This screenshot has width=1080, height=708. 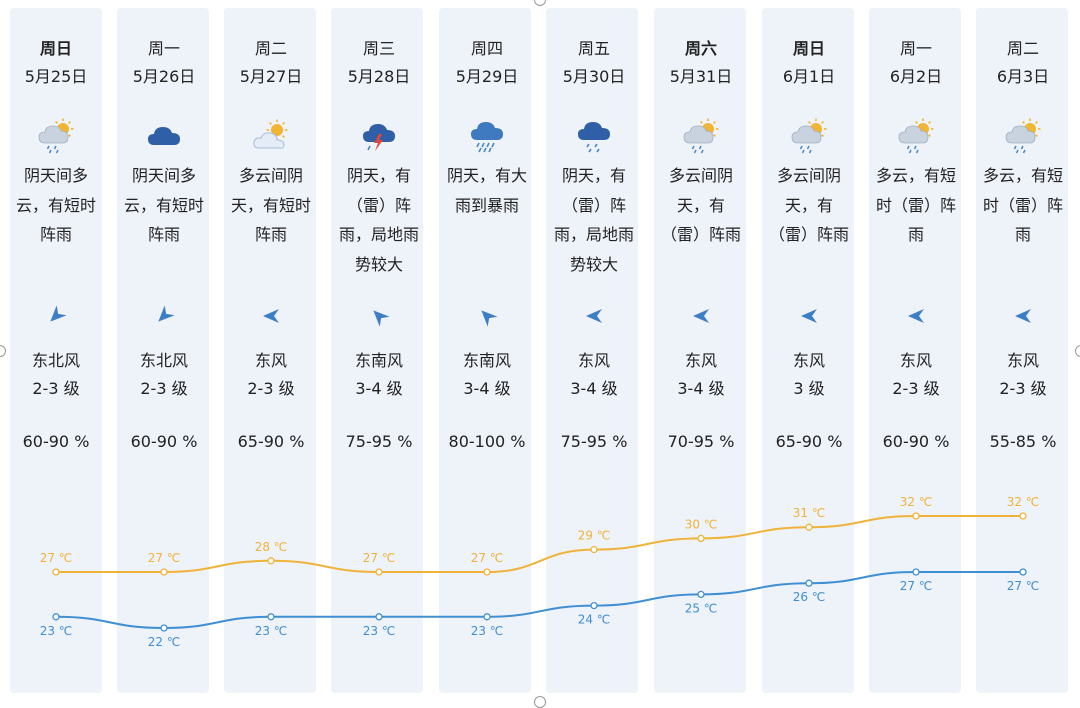 What do you see at coordinates (486, 175) in the screenshot?
I see `weather-description-line: 阴天，有大` at bounding box center [486, 175].